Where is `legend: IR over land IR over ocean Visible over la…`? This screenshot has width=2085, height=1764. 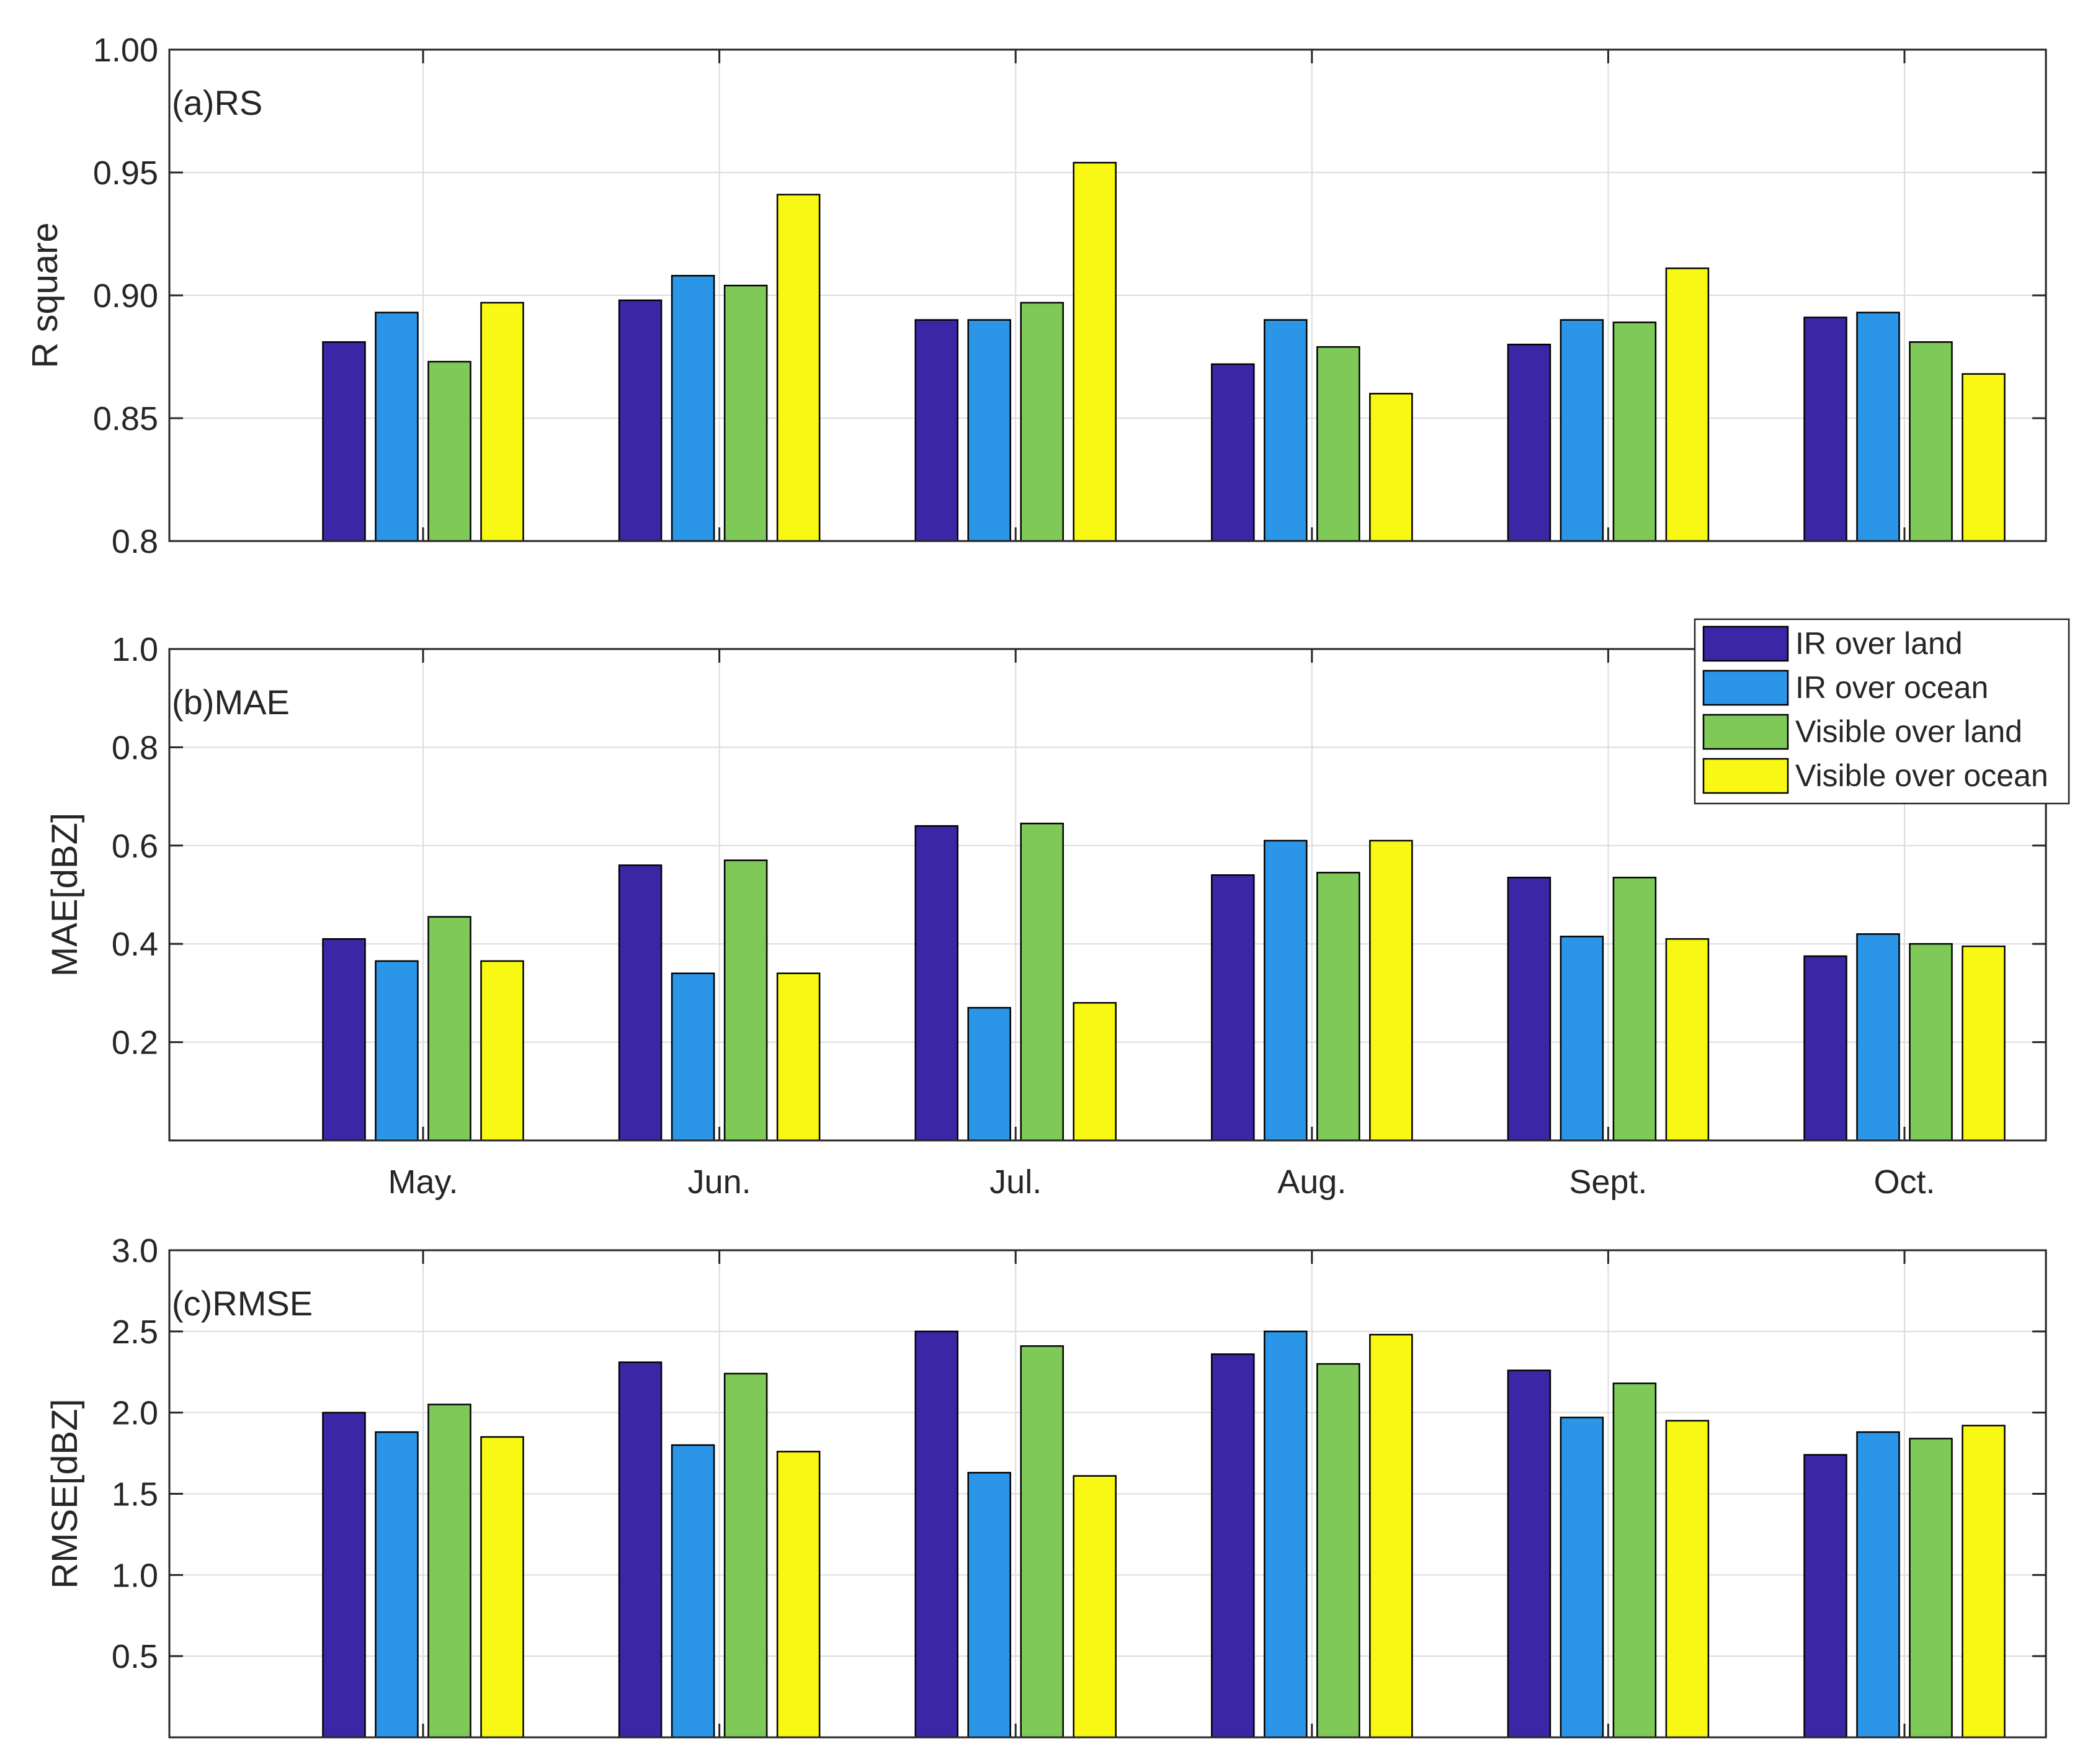
legend: IR over land IR over ocean Visible over la… is located at coordinates (1882, 711).